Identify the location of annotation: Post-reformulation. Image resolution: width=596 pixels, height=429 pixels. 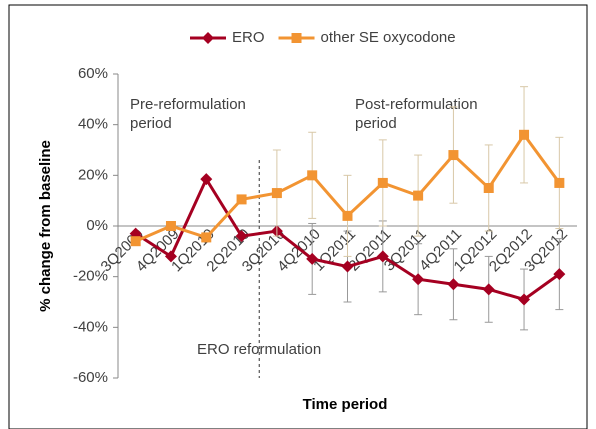
(416, 104).